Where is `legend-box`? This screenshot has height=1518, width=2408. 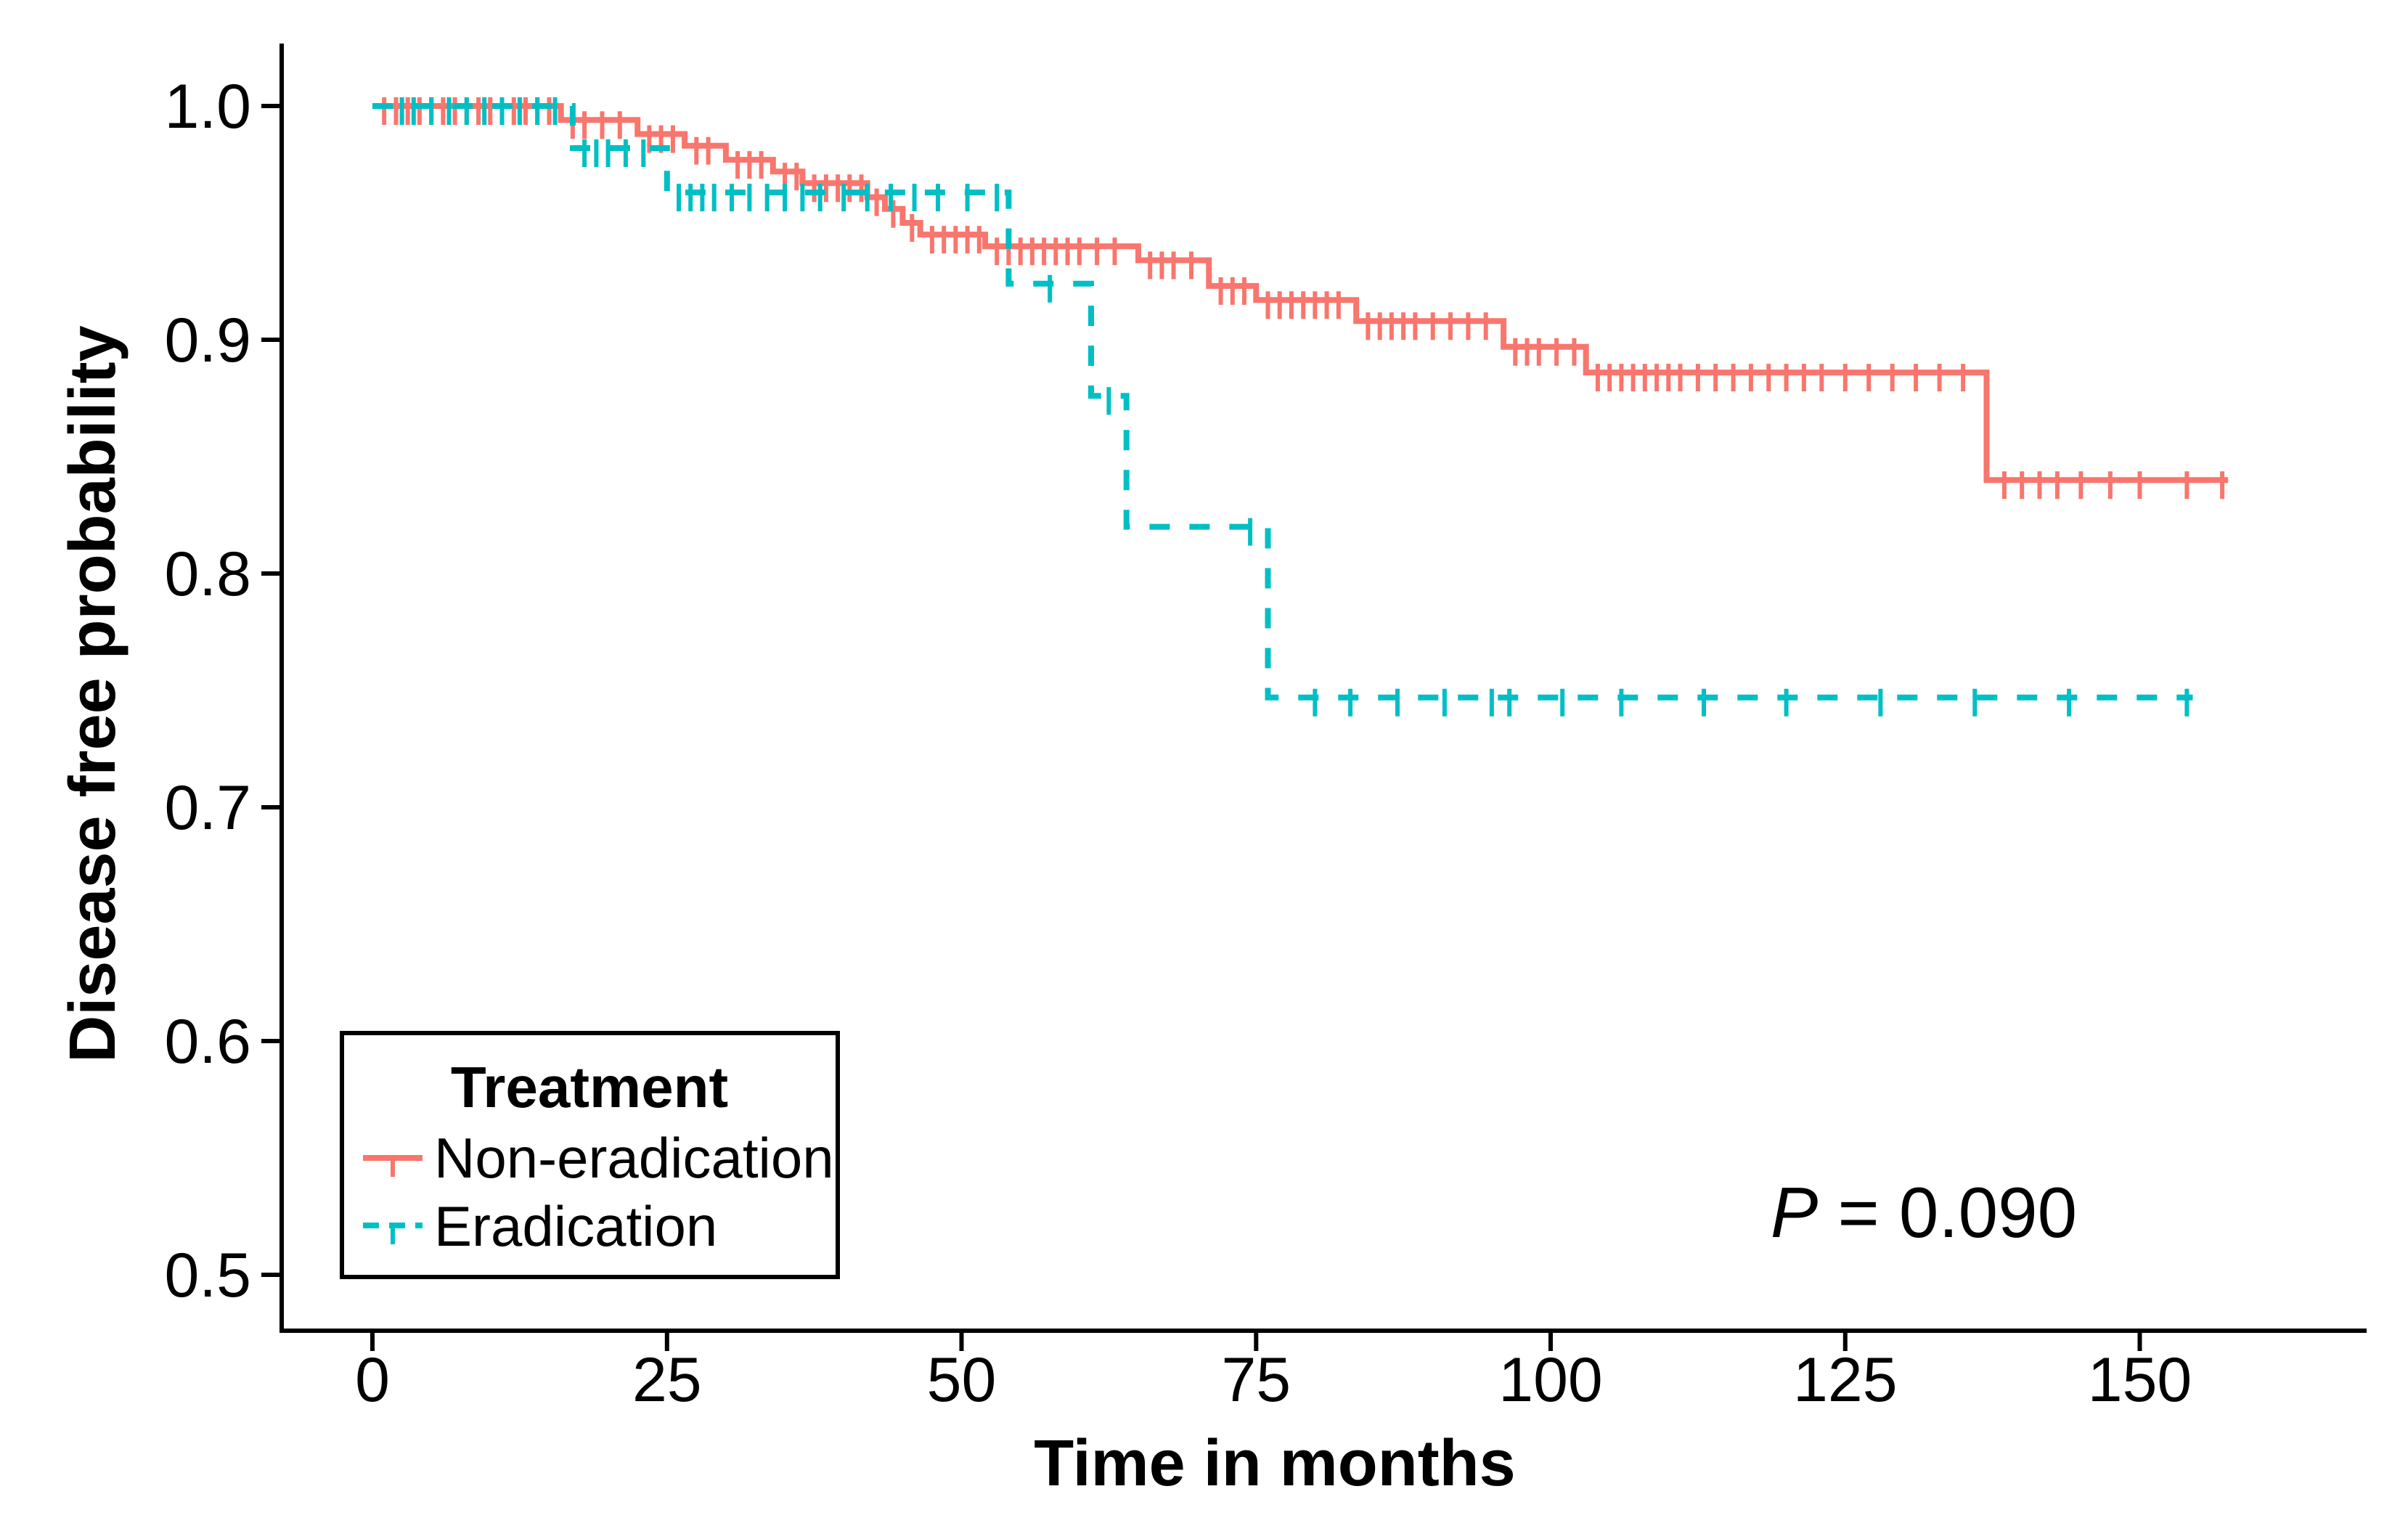
legend-box is located at coordinates (590, 1155).